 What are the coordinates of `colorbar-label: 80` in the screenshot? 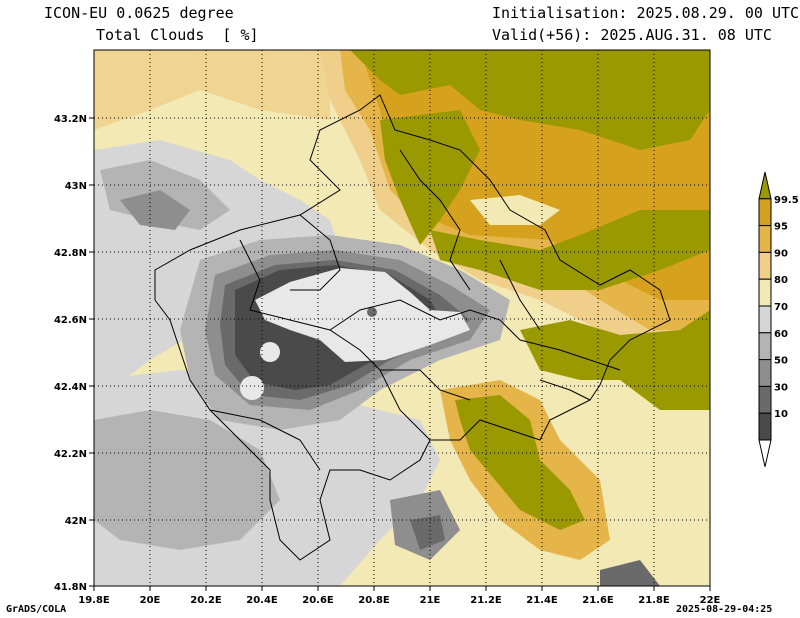 It's located at (781, 280).